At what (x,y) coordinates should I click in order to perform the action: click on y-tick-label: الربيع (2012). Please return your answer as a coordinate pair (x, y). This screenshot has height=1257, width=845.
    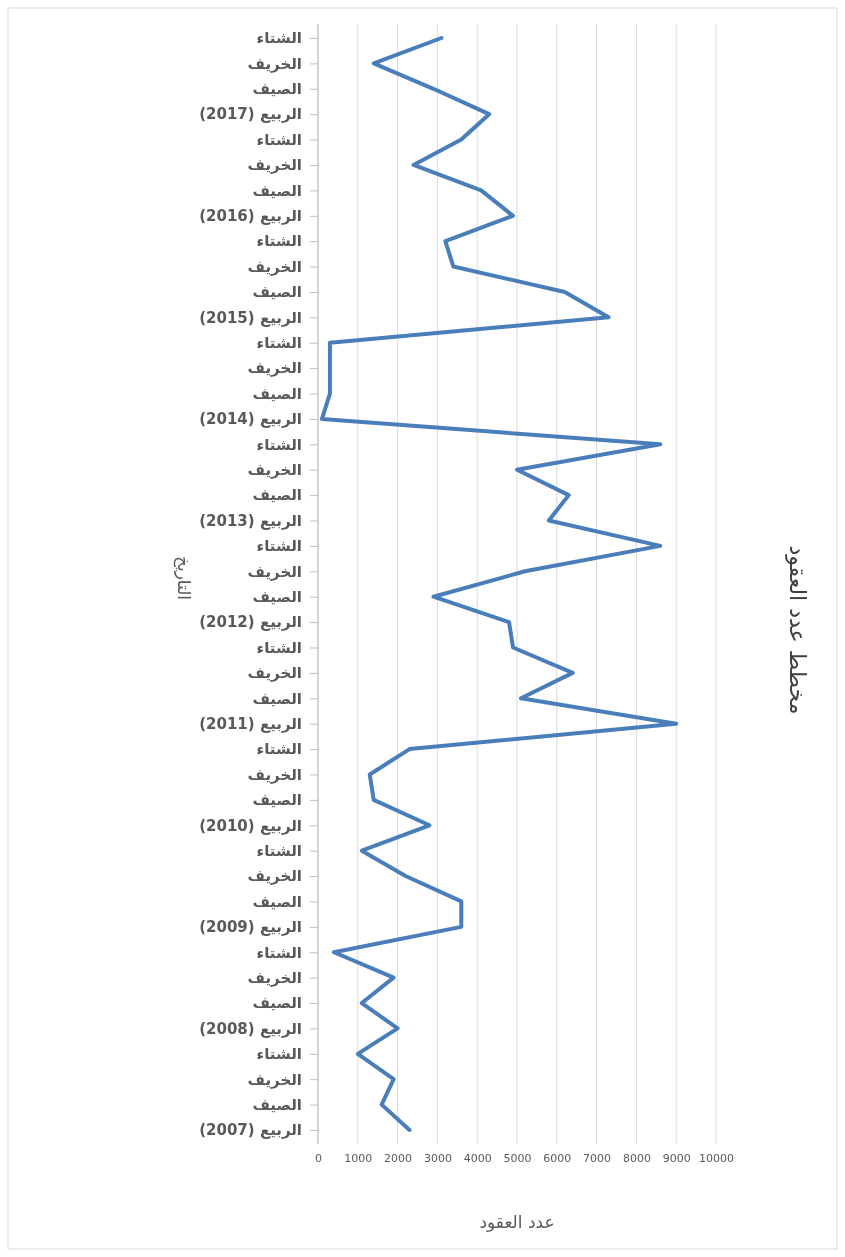
    Looking at the image, I should click on (250, 622).